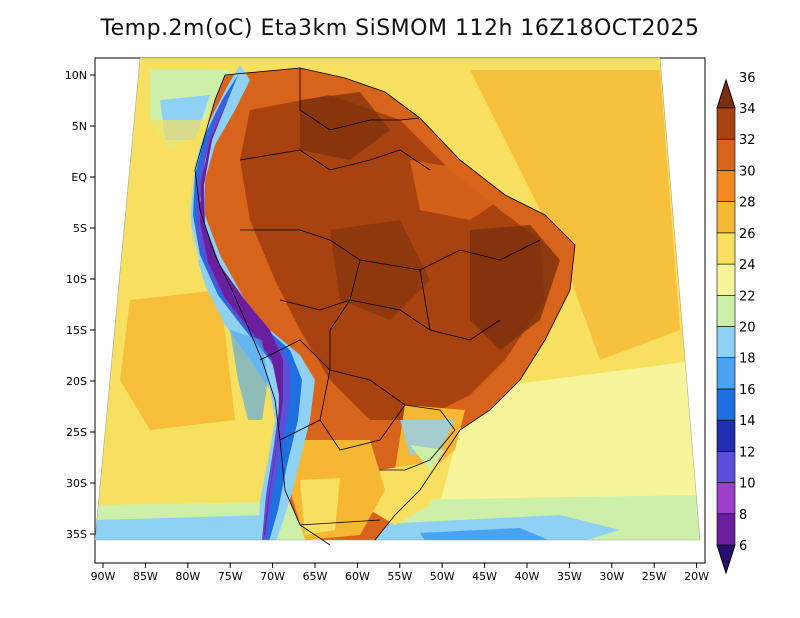 The height and width of the screenshot is (618, 800). I want to click on colorbar-label: 12, so click(747, 452).